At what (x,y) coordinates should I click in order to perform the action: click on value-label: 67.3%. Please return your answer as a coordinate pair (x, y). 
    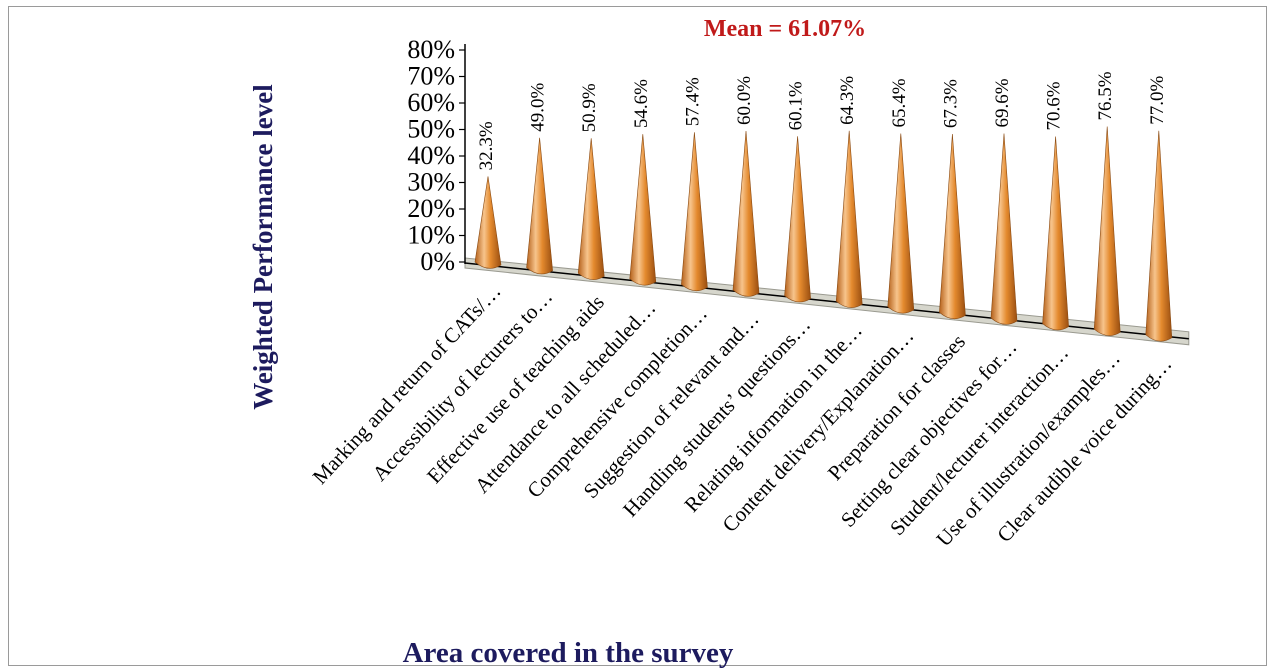
    Looking at the image, I should click on (950, 103).